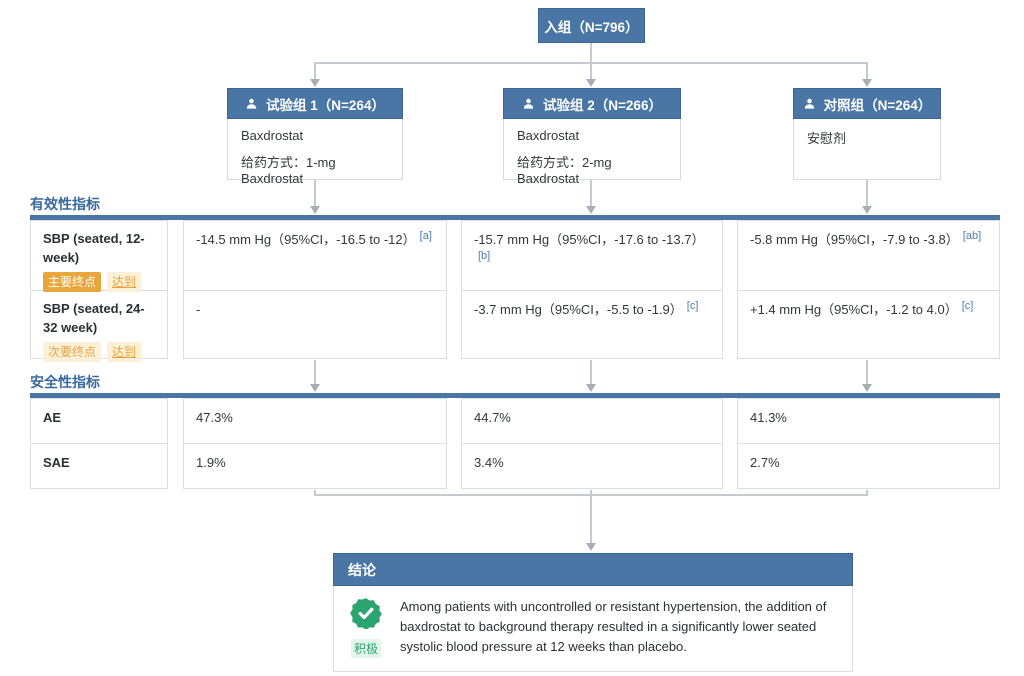  What do you see at coordinates (65, 382) in the screenshot?
I see `safety-section-title: 安全性指标` at bounding box center [65, 382].